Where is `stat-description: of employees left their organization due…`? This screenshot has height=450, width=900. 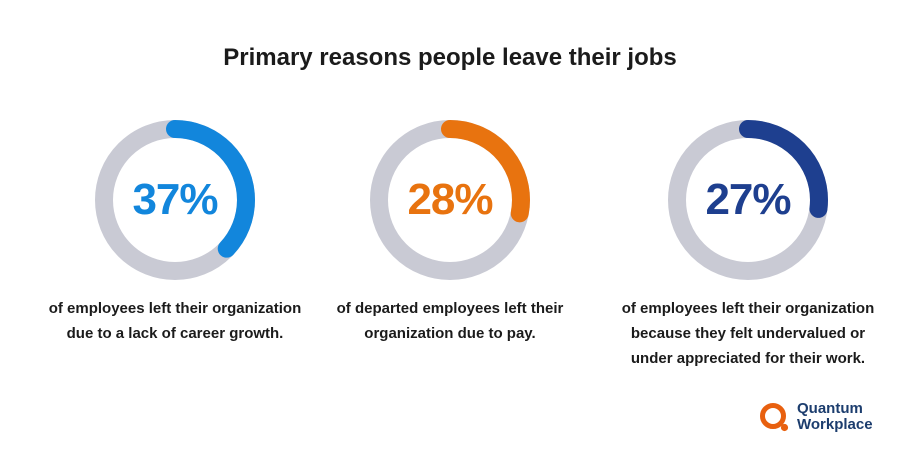 stat-description: of employees left their organization due… is located at coordinates (175, 321).